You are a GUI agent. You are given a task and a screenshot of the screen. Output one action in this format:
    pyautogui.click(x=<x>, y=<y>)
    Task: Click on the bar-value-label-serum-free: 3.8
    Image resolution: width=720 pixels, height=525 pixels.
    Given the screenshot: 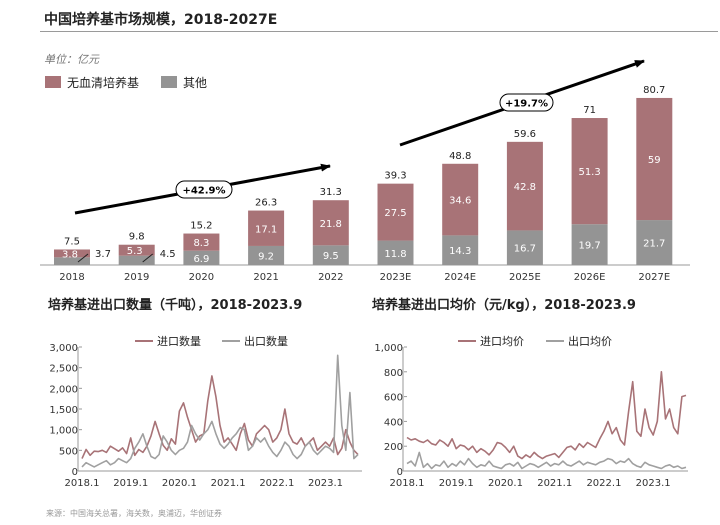 What is the action you would take?
    pyautogui.click(x=70, y=254)
    